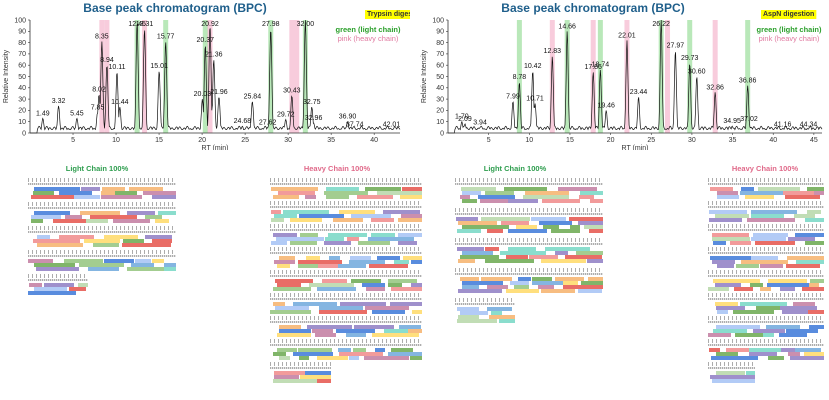 Image resolution: width=829 pixels, height=400 pixels. What do you see at coordinates (465, 119) in the screenshot?
I see `peak-label: 2.09` at bounding box center [465, 119].